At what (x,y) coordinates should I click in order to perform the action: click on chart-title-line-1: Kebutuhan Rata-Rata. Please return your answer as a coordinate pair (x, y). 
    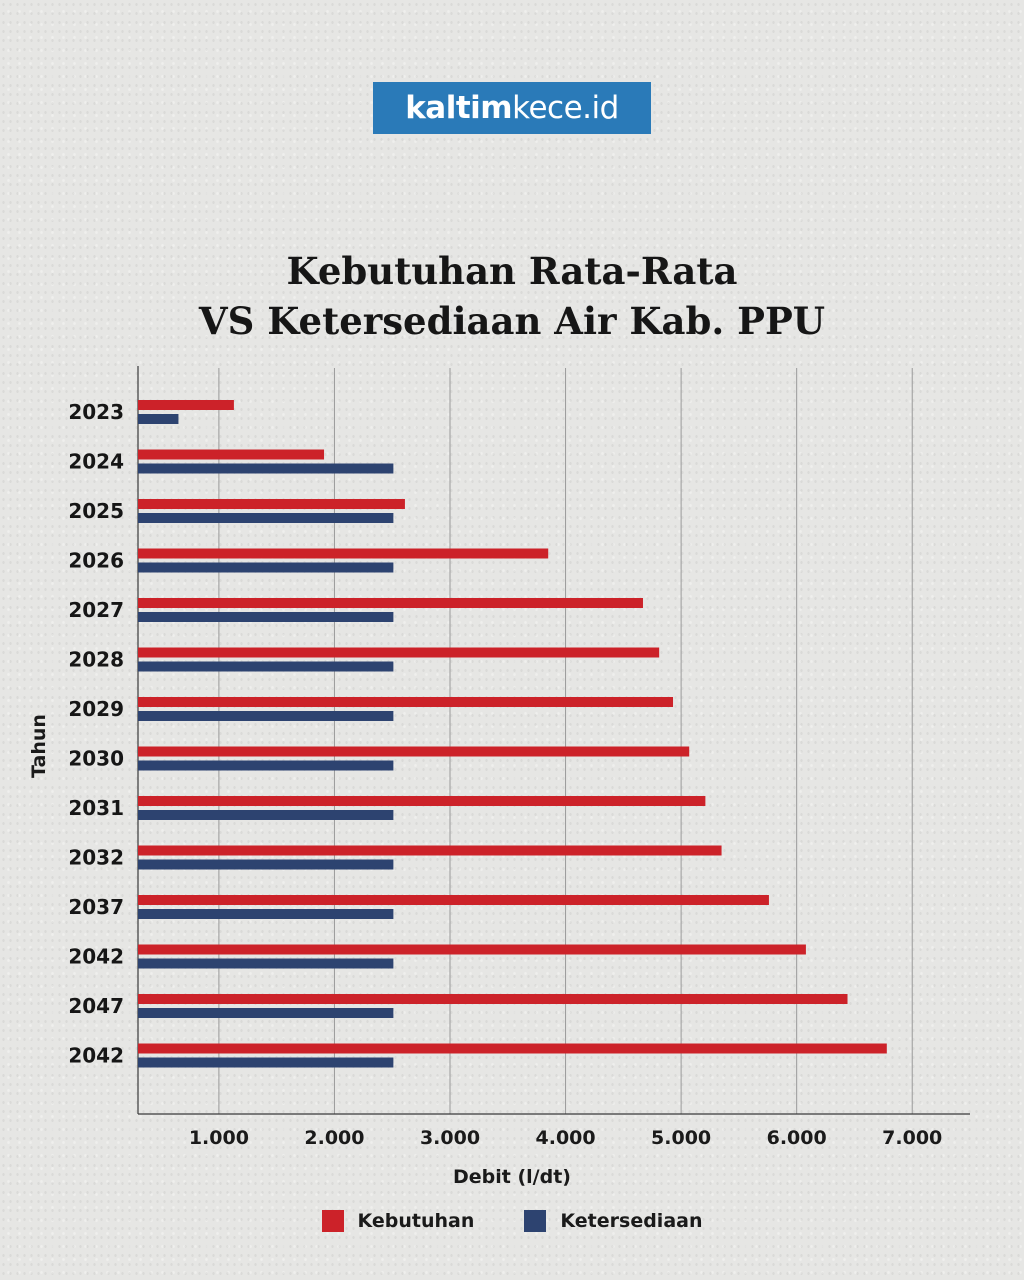
    Looking at the image, I should click on (512, 271).